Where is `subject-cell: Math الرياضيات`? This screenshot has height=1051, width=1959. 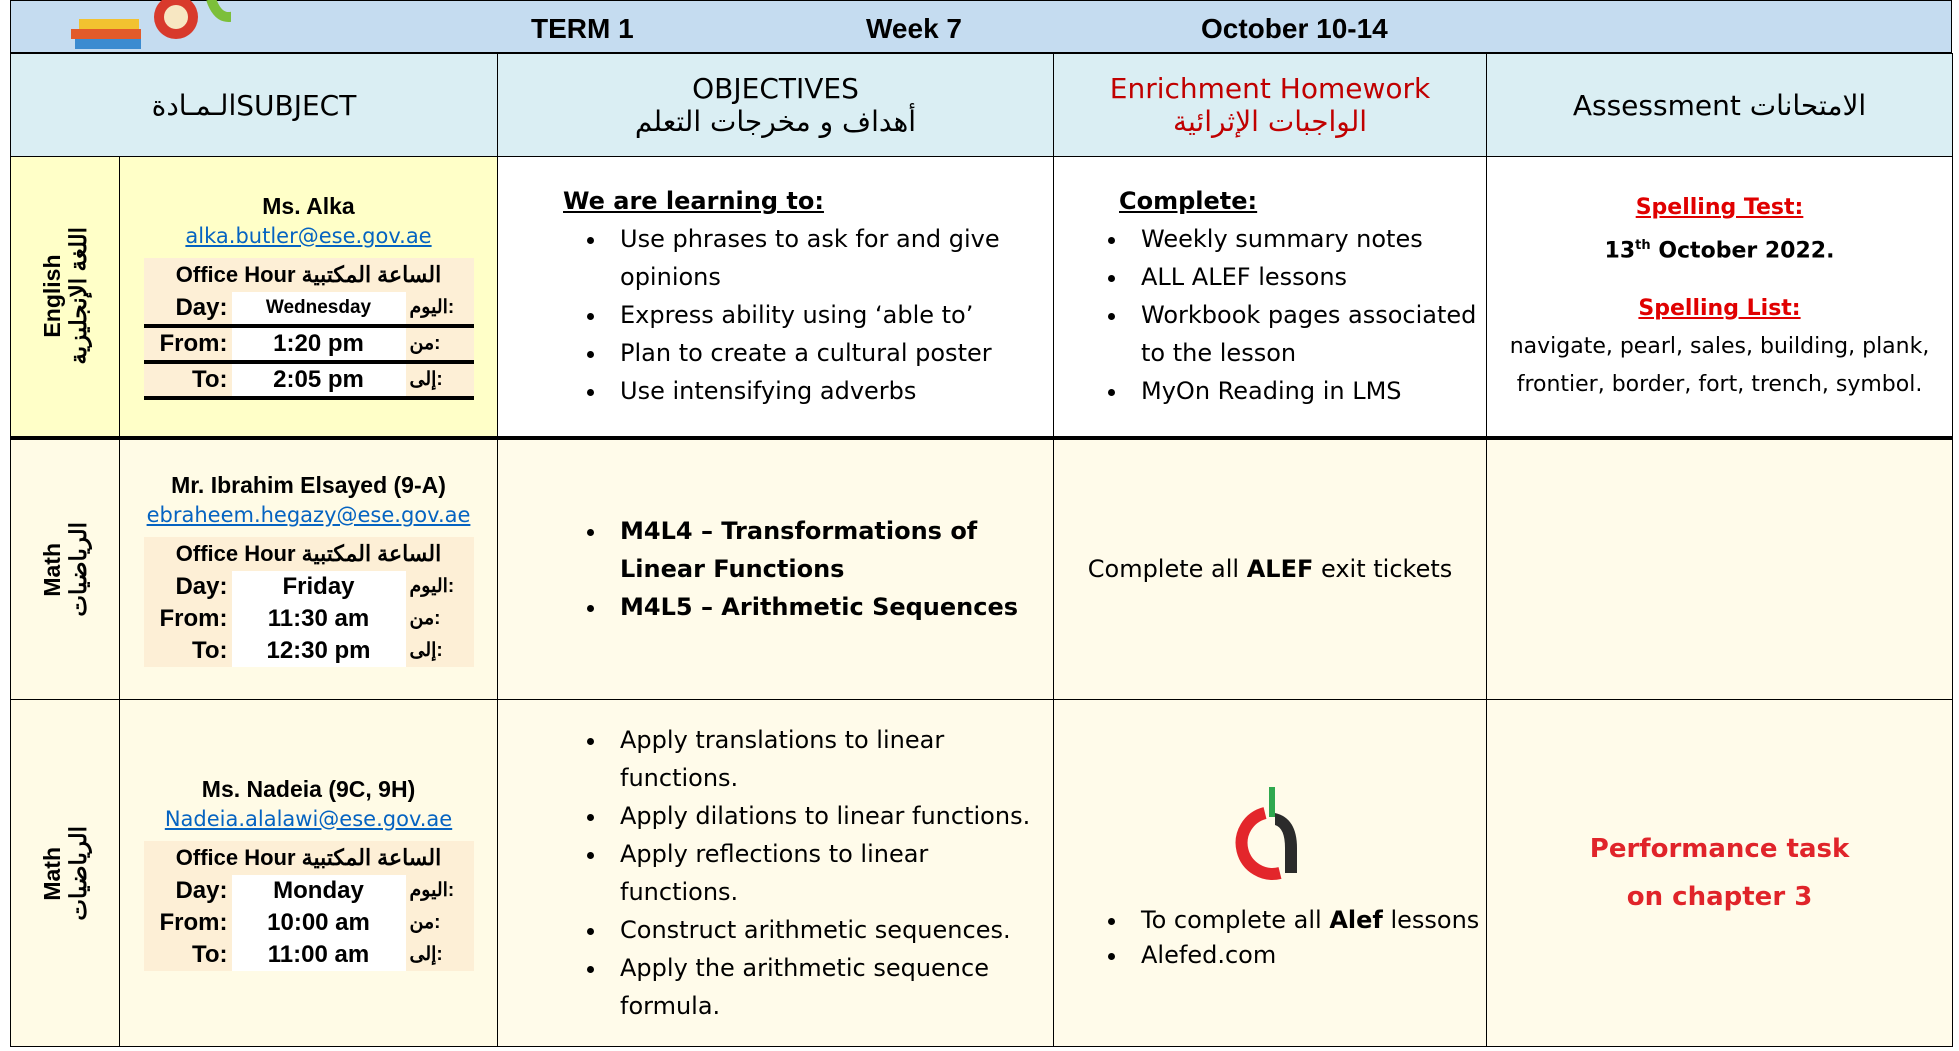
subject-cell: Math الرياضيات is located at coordinates (65, 568).